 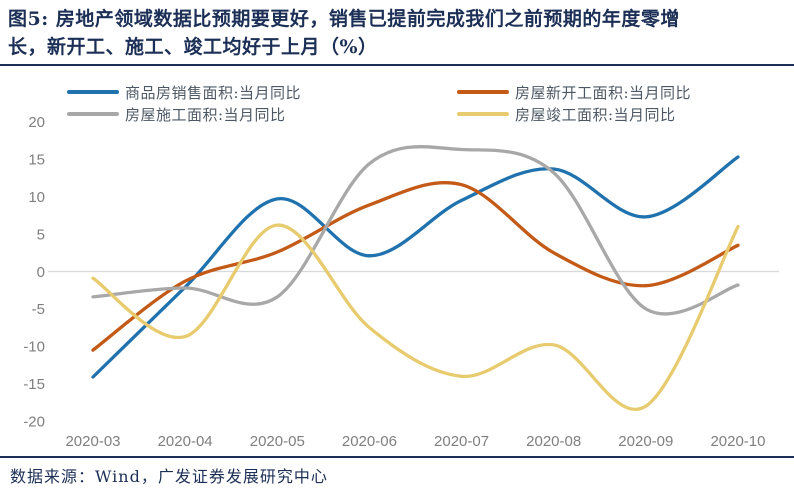 I want to click on x-axis-tick-label: 2020-05, so click(x=277, y=441).